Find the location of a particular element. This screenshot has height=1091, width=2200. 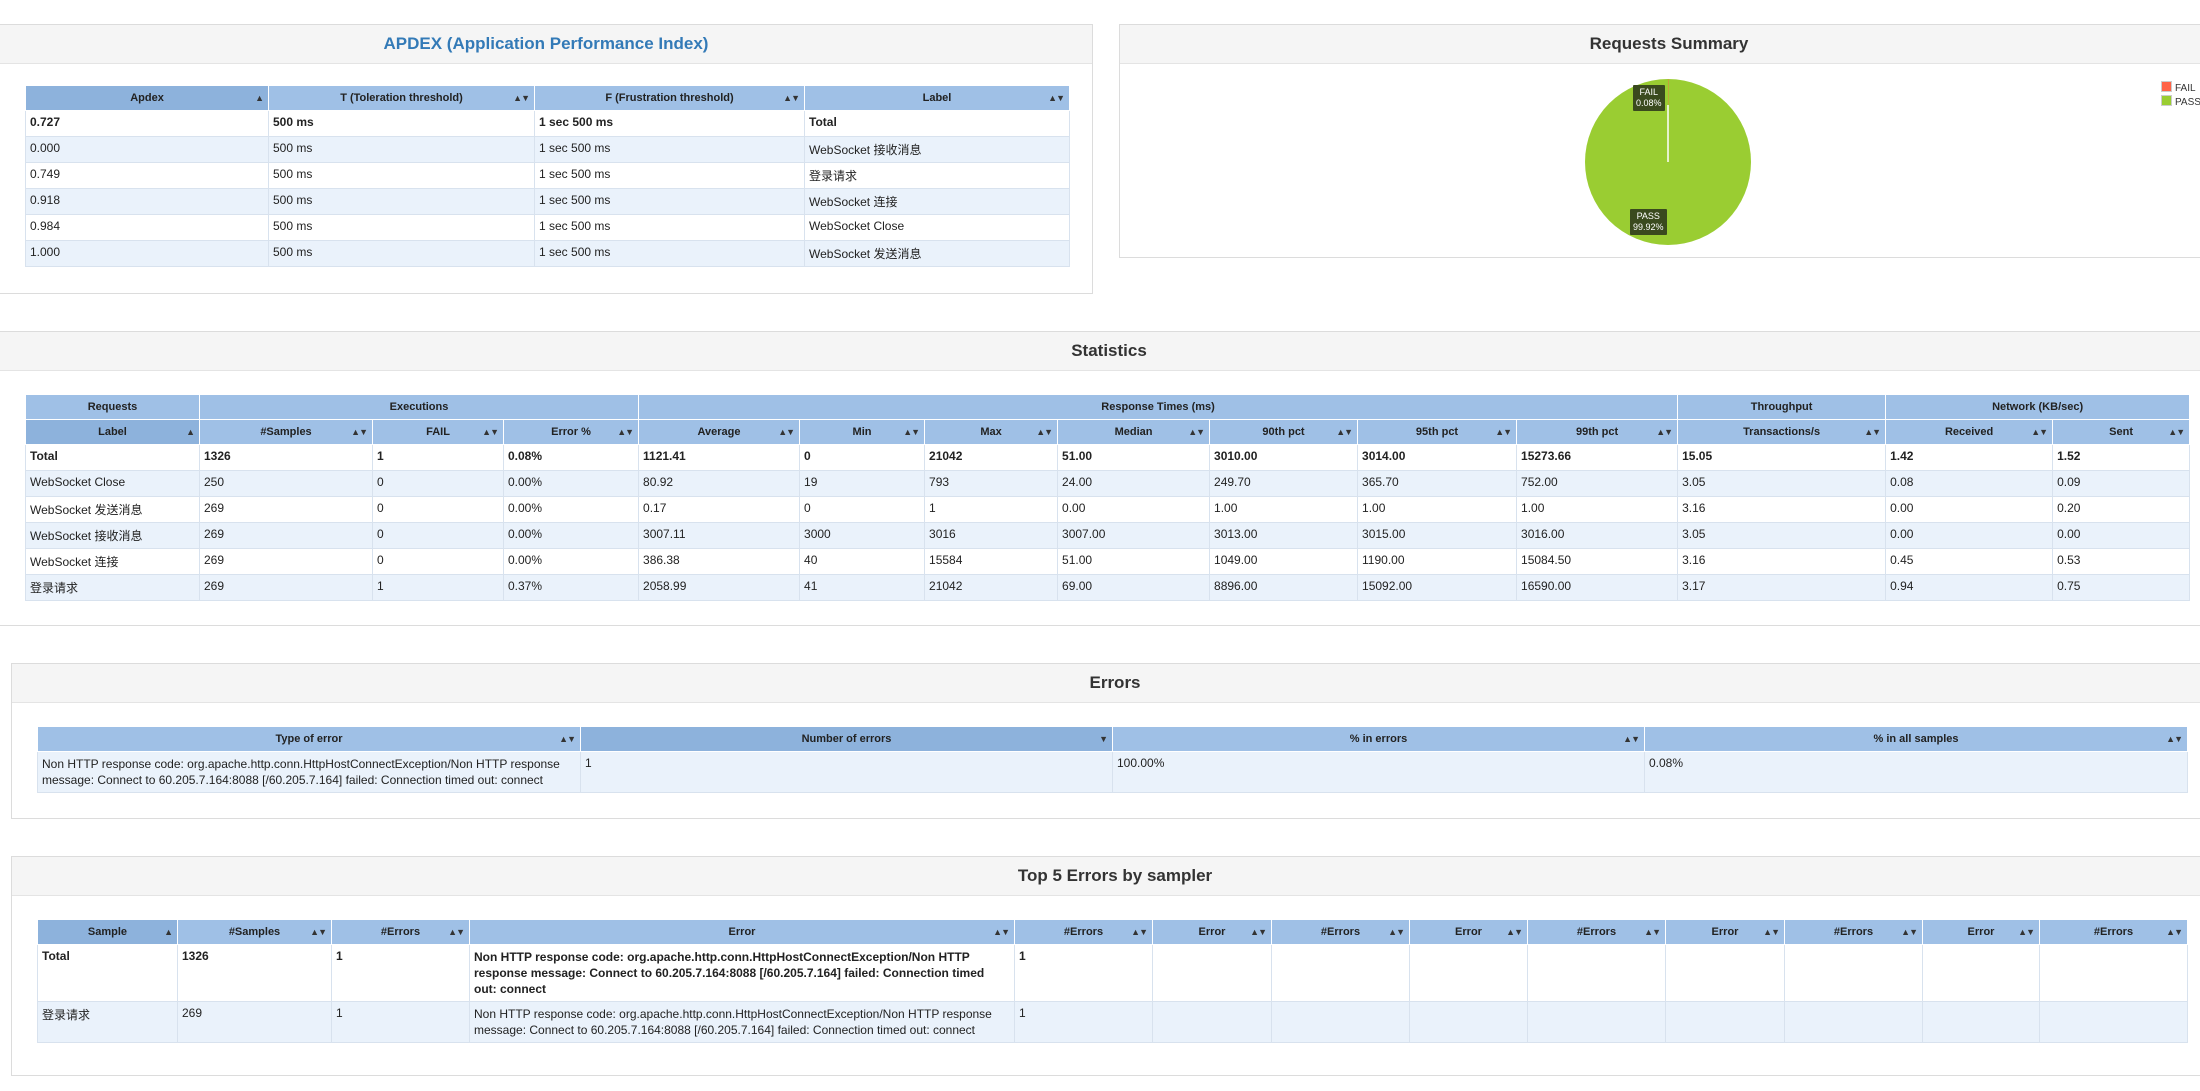

apdex-header-frustration: F (Frustration threshold) ▲▼ is located at coordinates (669, 98).